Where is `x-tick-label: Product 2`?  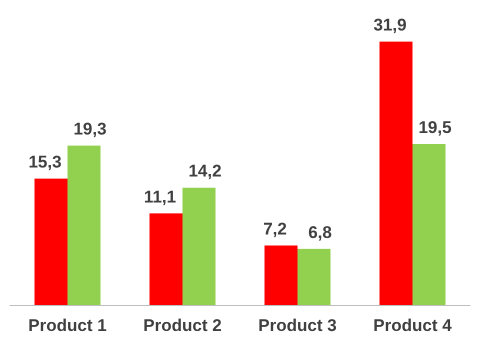 x-tick-label: Product 2 is located at coordinates (182, 325).